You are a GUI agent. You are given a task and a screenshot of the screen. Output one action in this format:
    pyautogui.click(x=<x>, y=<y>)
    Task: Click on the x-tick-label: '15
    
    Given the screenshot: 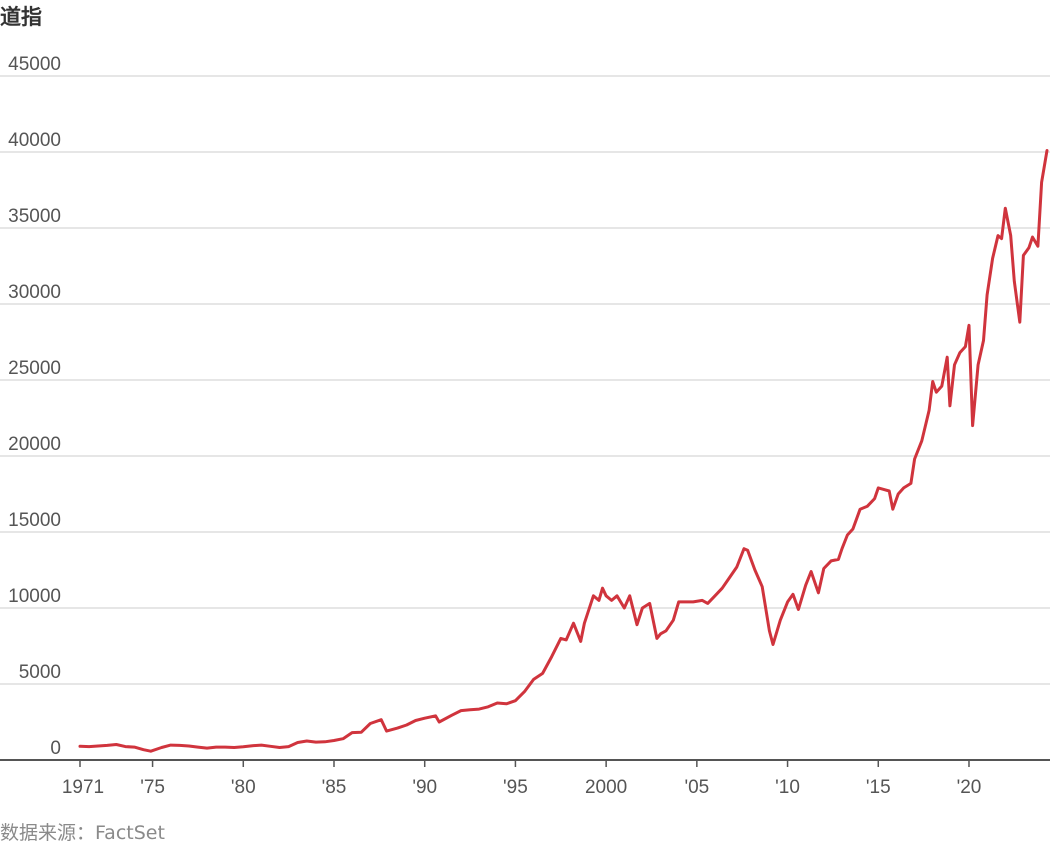 What is the action you would take?
    pyautogui.click(x=878, y=787)
    